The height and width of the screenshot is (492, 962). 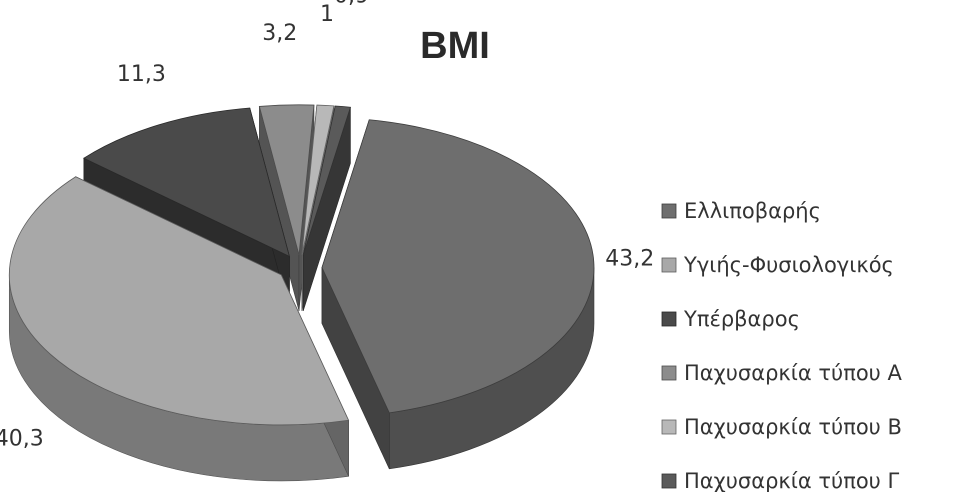 What do you see at coordinates (629, 259) in the screenshot?
I see `data-label: 43,2` at bounding box center [629, 259].